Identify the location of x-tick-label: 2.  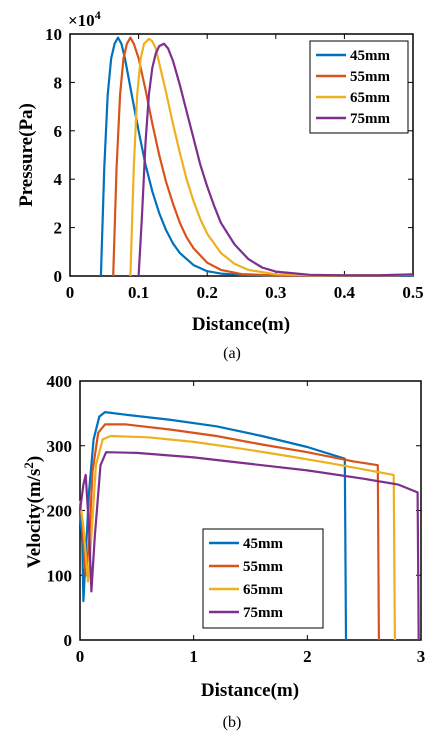
(307, 656).